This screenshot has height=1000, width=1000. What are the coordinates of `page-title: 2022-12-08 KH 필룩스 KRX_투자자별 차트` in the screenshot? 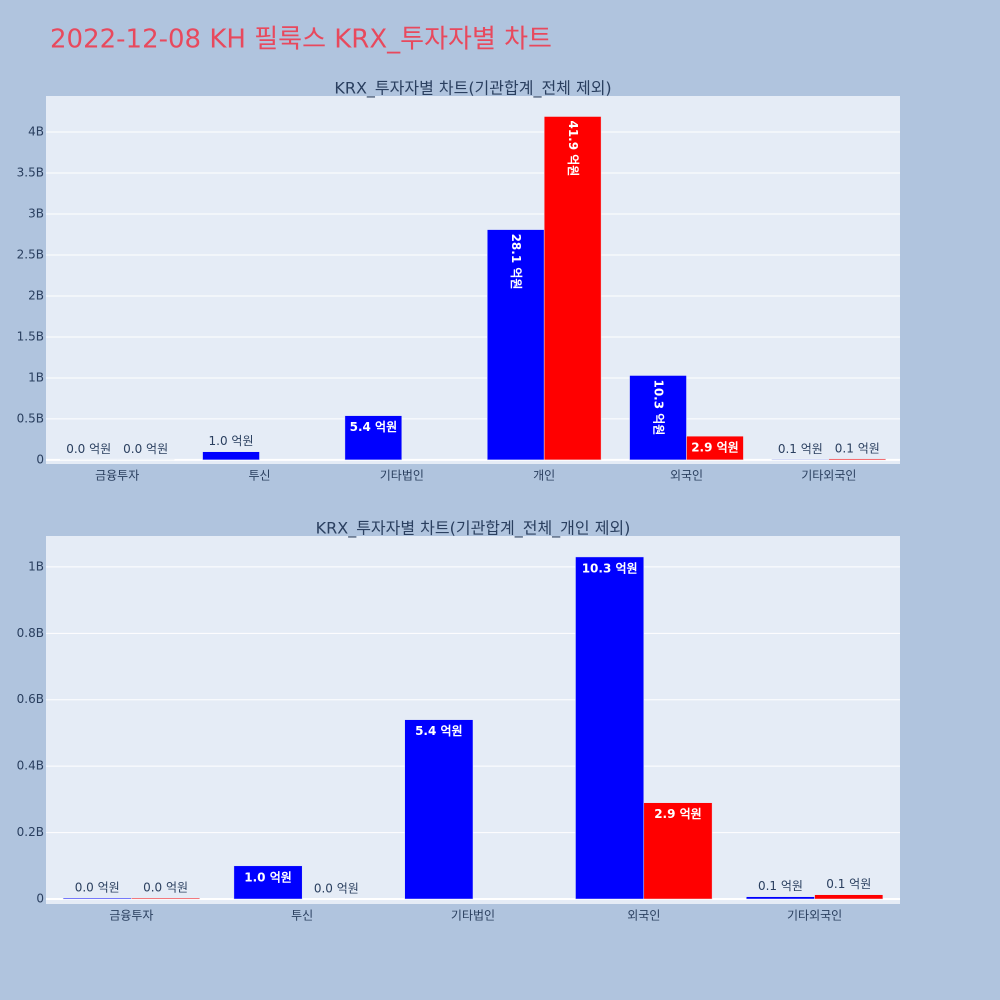 It's located at (301, 40).